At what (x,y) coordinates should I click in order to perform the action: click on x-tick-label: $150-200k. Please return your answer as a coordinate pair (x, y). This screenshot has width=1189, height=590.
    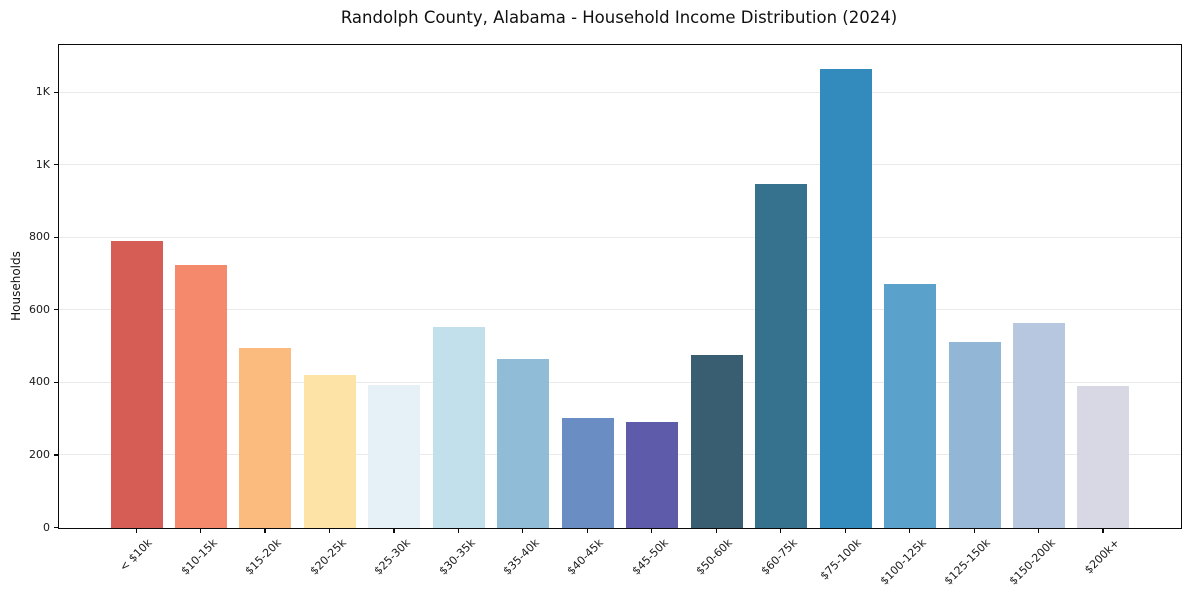
    Looking at the image, I should click on (1032, 562).